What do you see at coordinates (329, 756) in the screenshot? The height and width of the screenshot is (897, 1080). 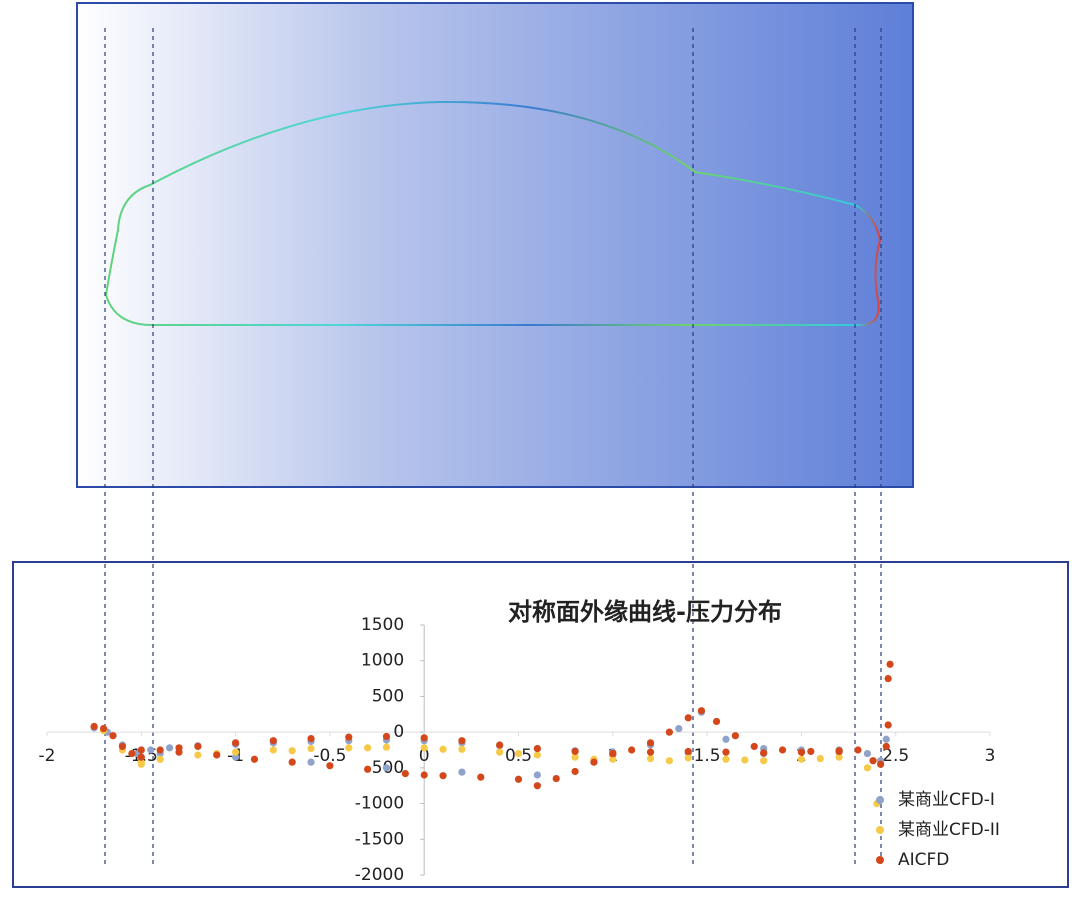 I see `x-tick-label: -0.5` at bounding box center [329, 756].